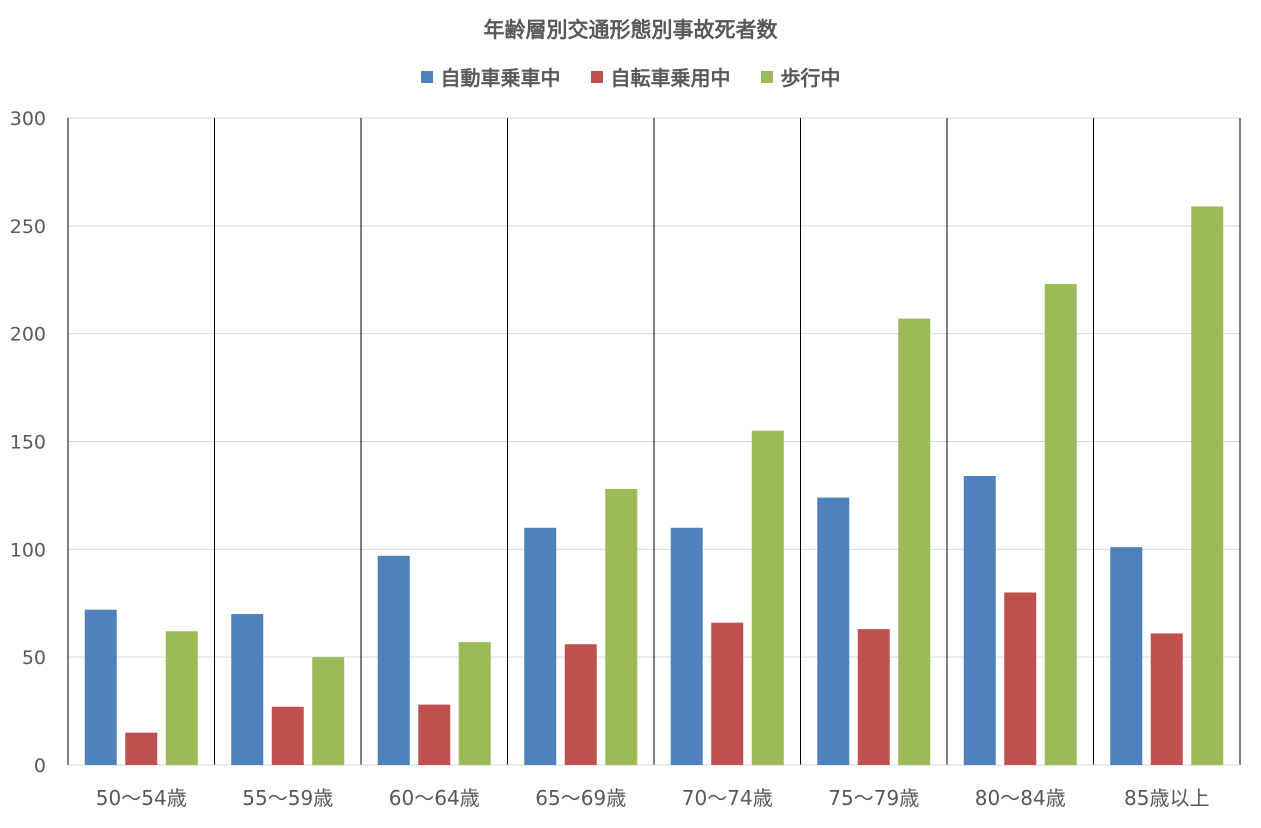  What do you see at coordinates (630, 30) in the screenshot?
I see `chart-title: 年齢層別交通形態別事故死者数` at bounding box center [630, 30].